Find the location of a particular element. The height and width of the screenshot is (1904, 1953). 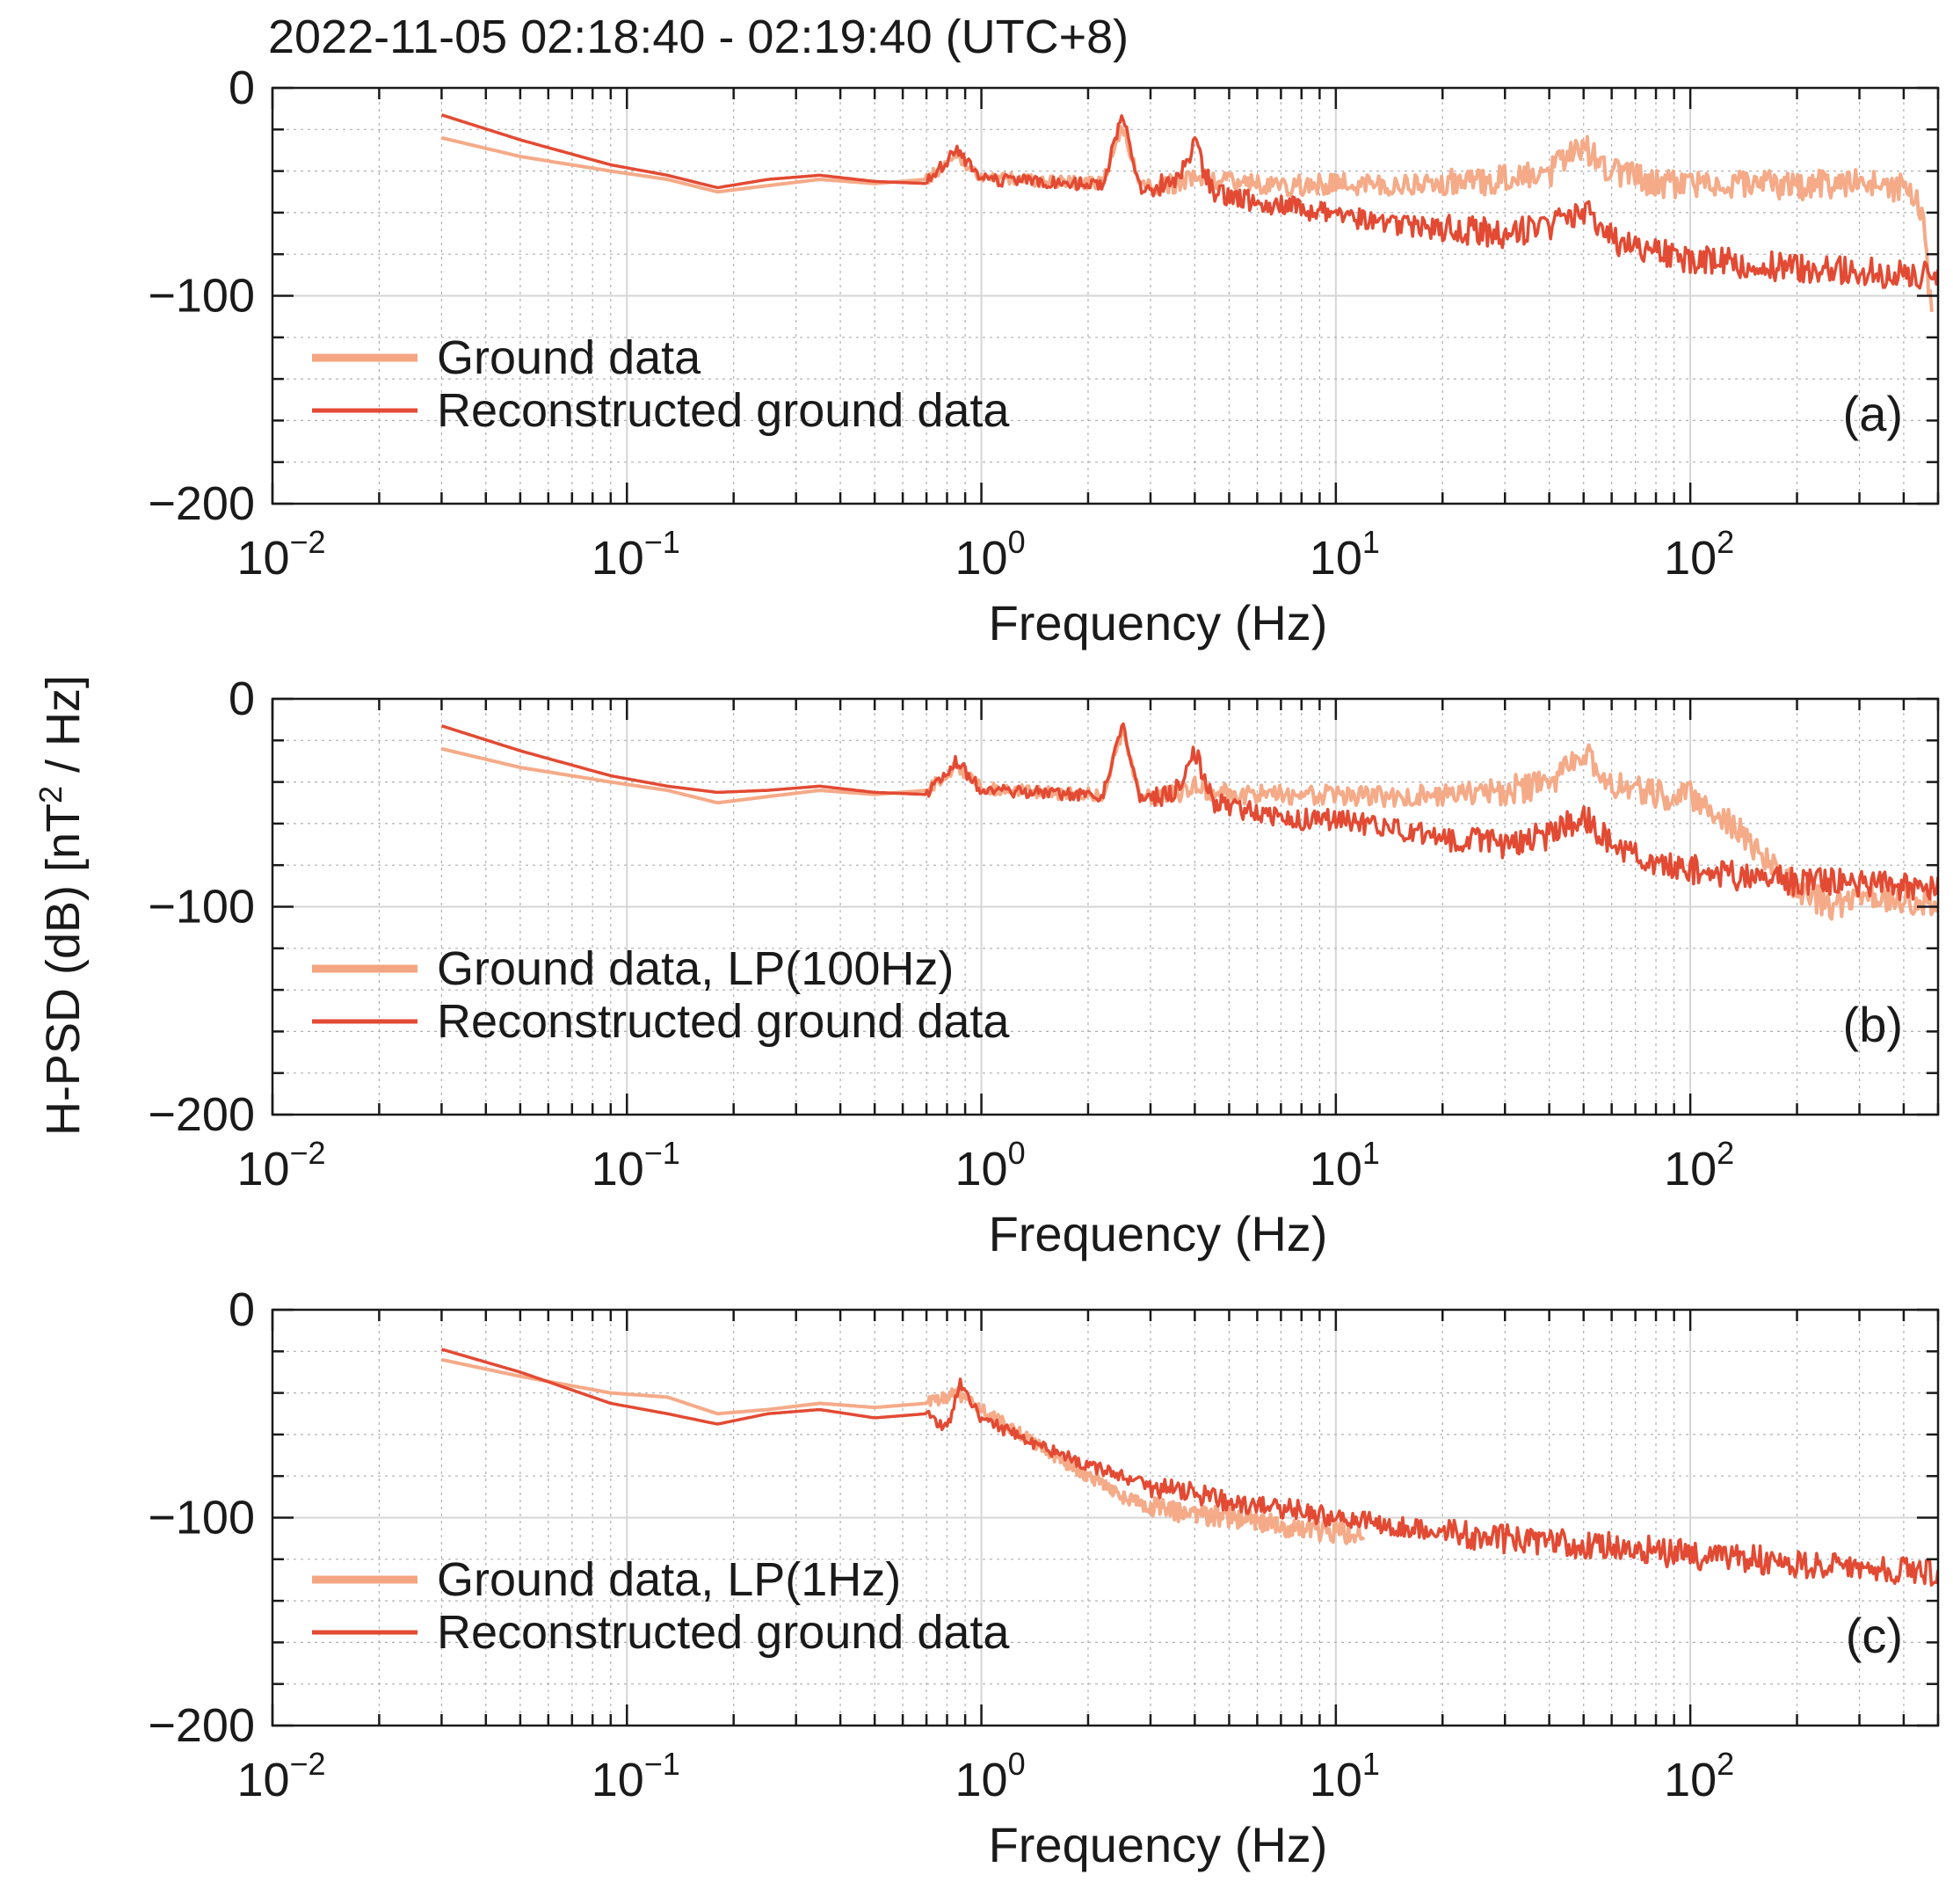

figure-title: 2022-11-05 02:18:40 - 02:19:40 (UTC+8) is located at coordinates (698, 37).